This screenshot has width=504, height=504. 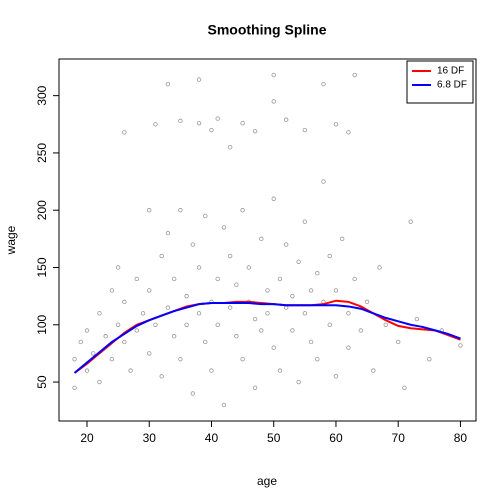 What do you see at coordinates (267, 481) in the screenshot?
I see `x-axis-label: age` at bounding box center [267, 481].